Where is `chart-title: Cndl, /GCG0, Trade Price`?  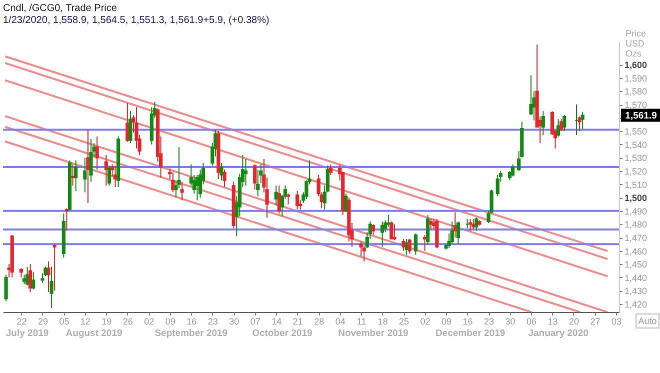 chart-title: Cndl, /GCG0, Trade Price is located at coordinates (60, 8).